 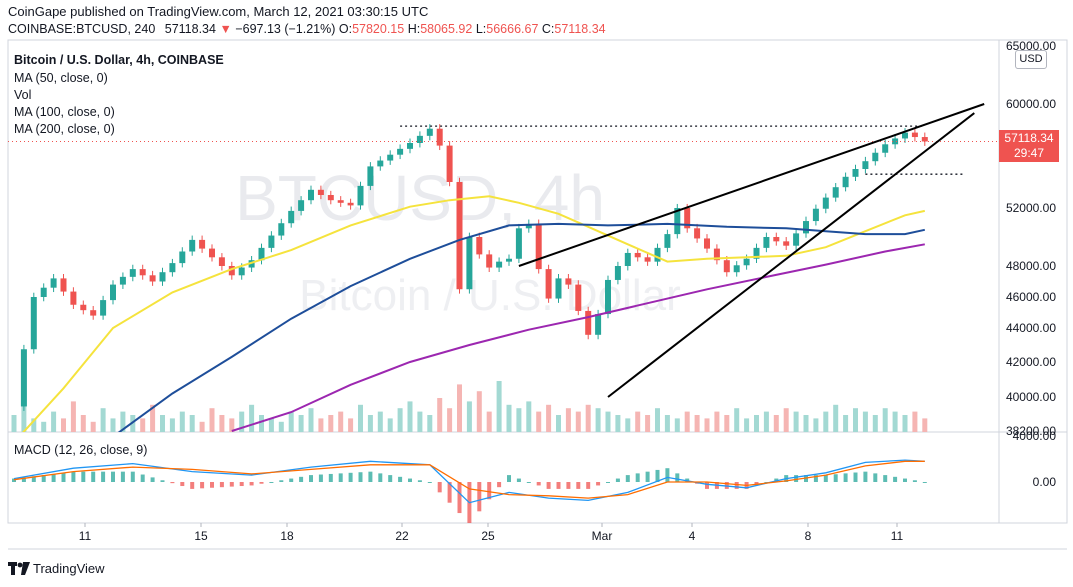 What do you see at coordinates (23, 95) in the screenshot?
I see `legend-vol: Vol` at bounding box center [23, 95].